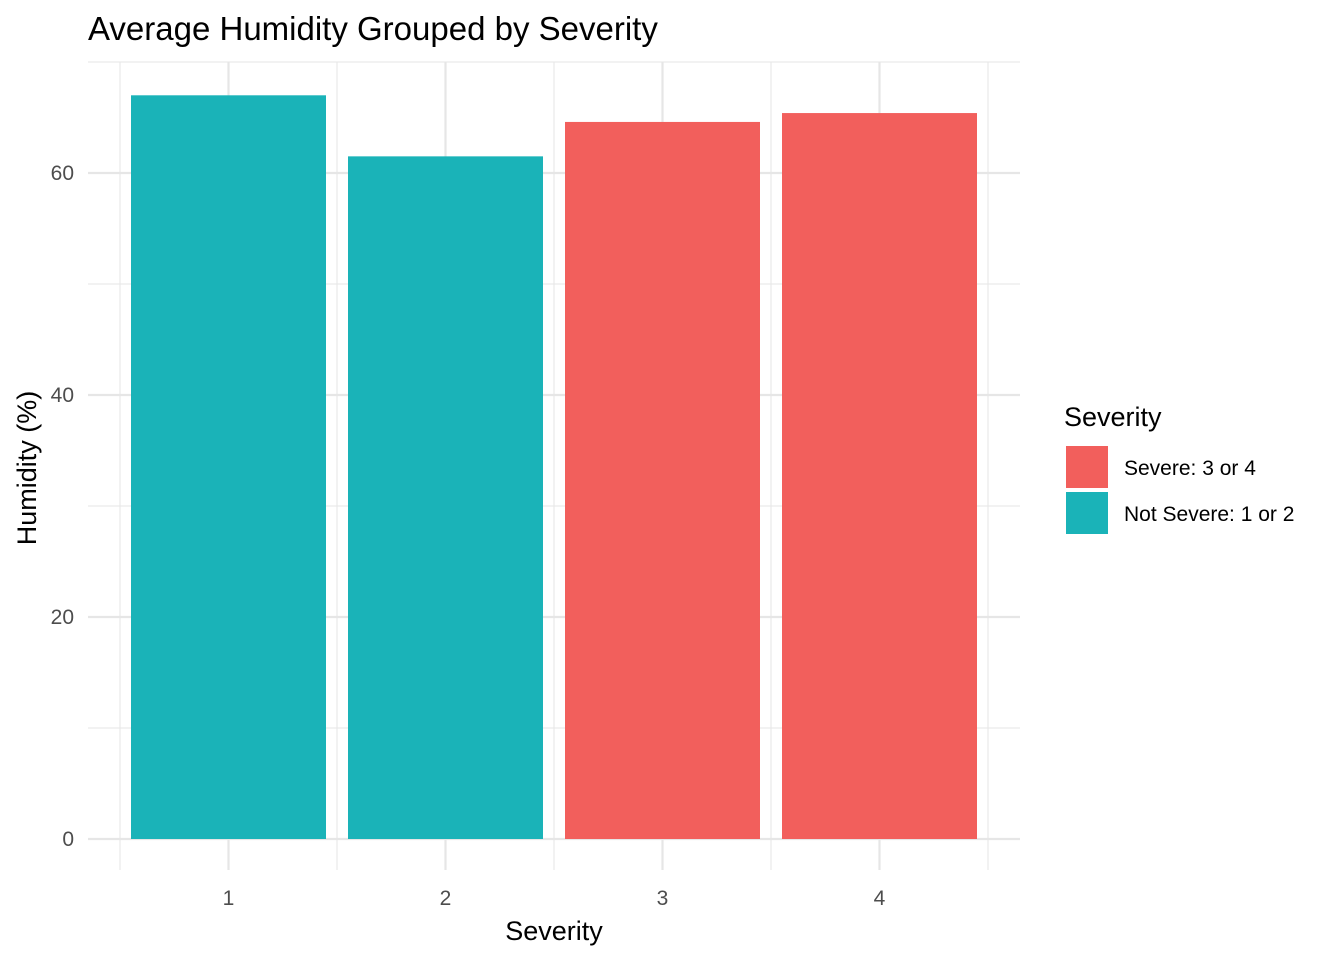 Image resolution: width=1344 pixels, height=960 pixels. I want to click on x-axis-ticks: 1 2 3 4, so click(554, 898).